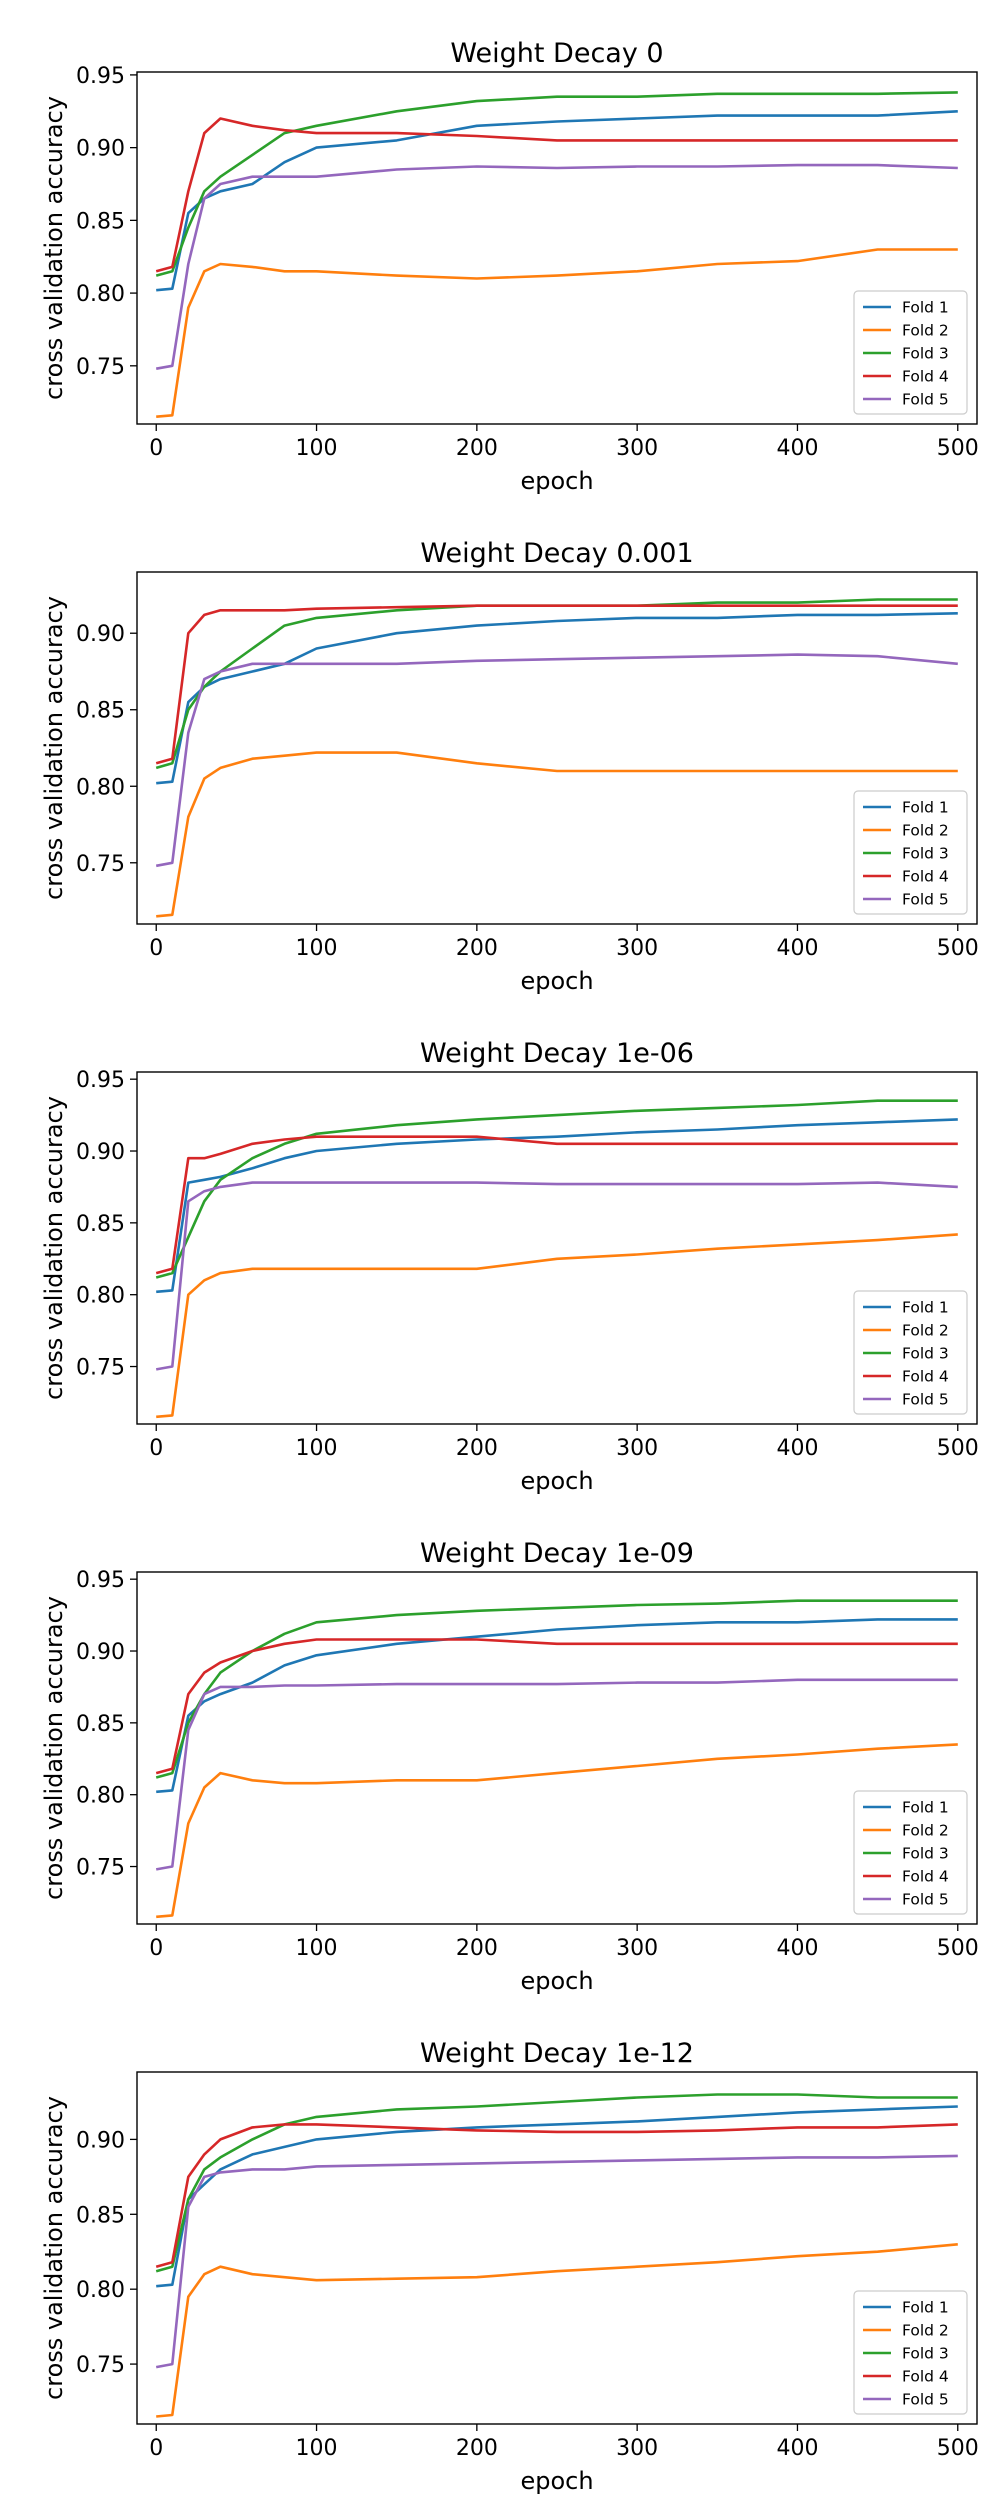 The height and width of the screenshot is (2504, 1000). Describe the element at coordinates (556, 53) in the screenshot. I see `chart-title: Weight Decay 0` at that location.